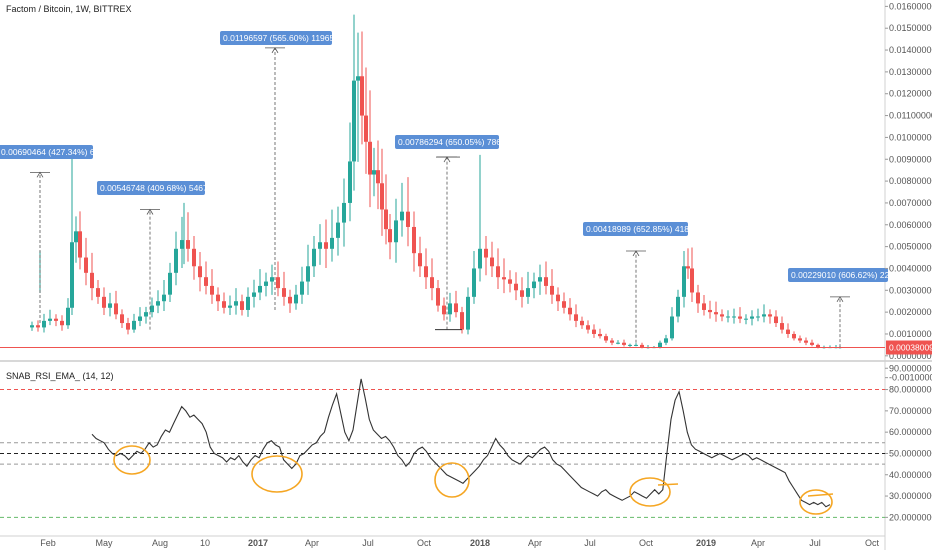 This screenshot has width=932, height=550. What do you see at coordinates (910, 411) in the screenshot?
I see `rsi-tick-label: 70.00000000` at bounding box center [910, 411].